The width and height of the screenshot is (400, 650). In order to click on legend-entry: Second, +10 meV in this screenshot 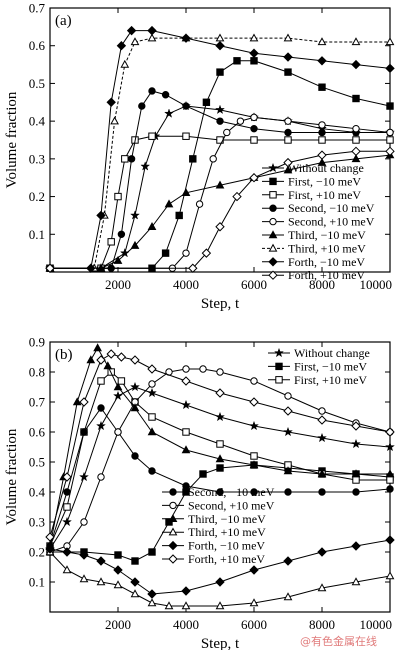, I will do `click(231, 505)`.